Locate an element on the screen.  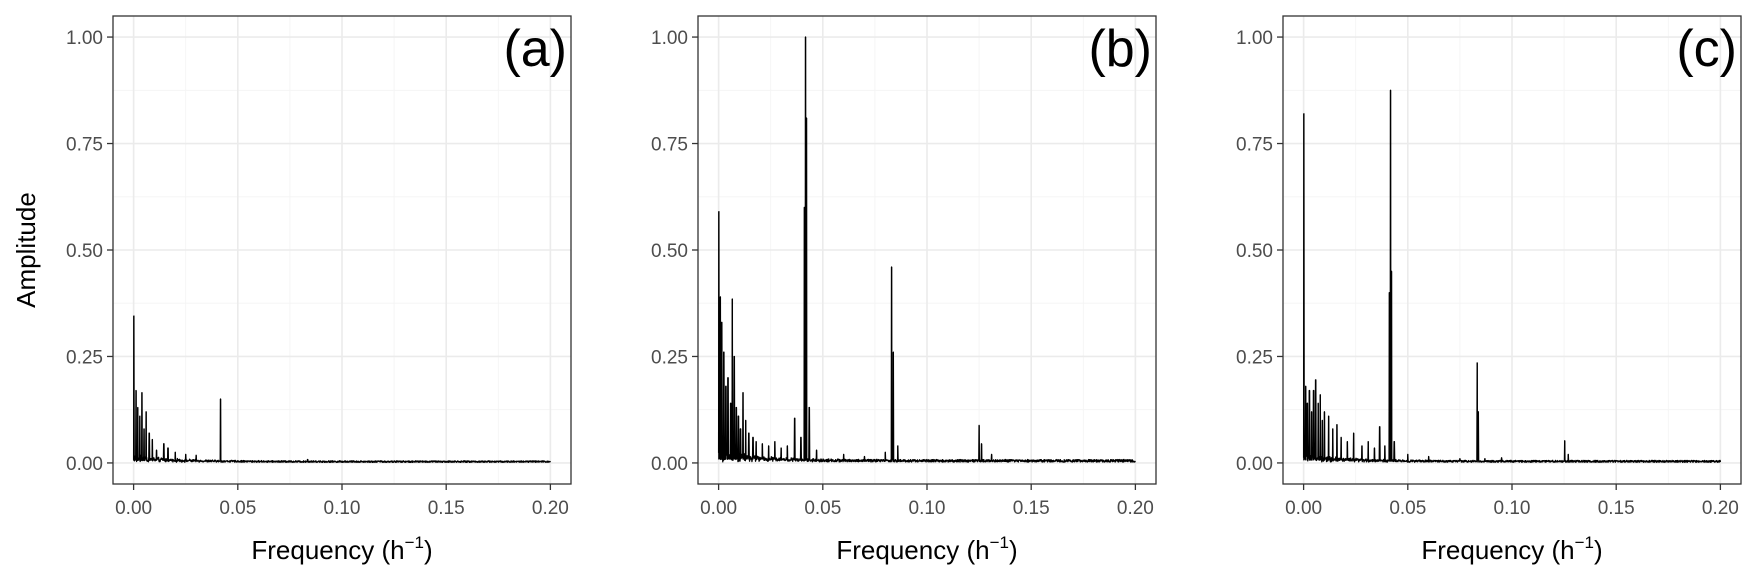
panel-label: (a) is located at coordinates (535, 49).